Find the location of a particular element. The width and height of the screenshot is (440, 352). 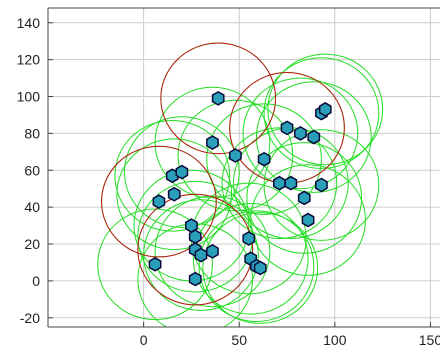

y-tick-label: 140 is located at coordinates (29, 23).